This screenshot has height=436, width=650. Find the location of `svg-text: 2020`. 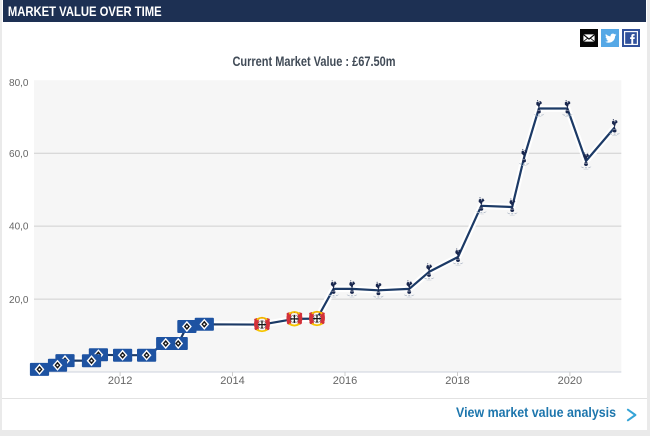

svg-text: 2020 is located at coordinates (570, 381).